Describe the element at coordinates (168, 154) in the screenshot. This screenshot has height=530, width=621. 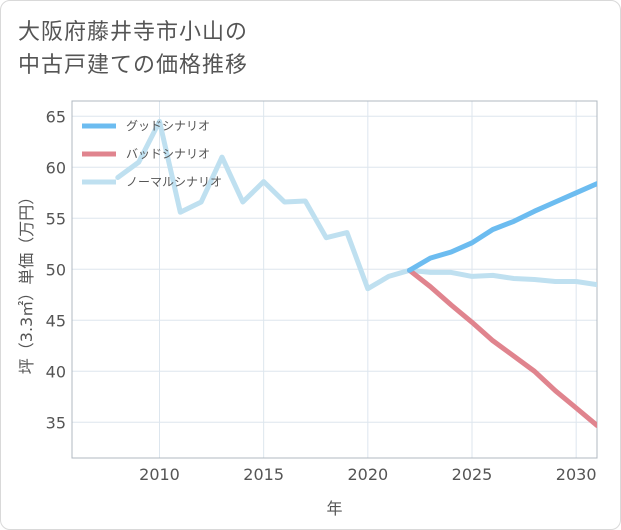
I see `legend-label-1: バッドシナリオ` at that location.